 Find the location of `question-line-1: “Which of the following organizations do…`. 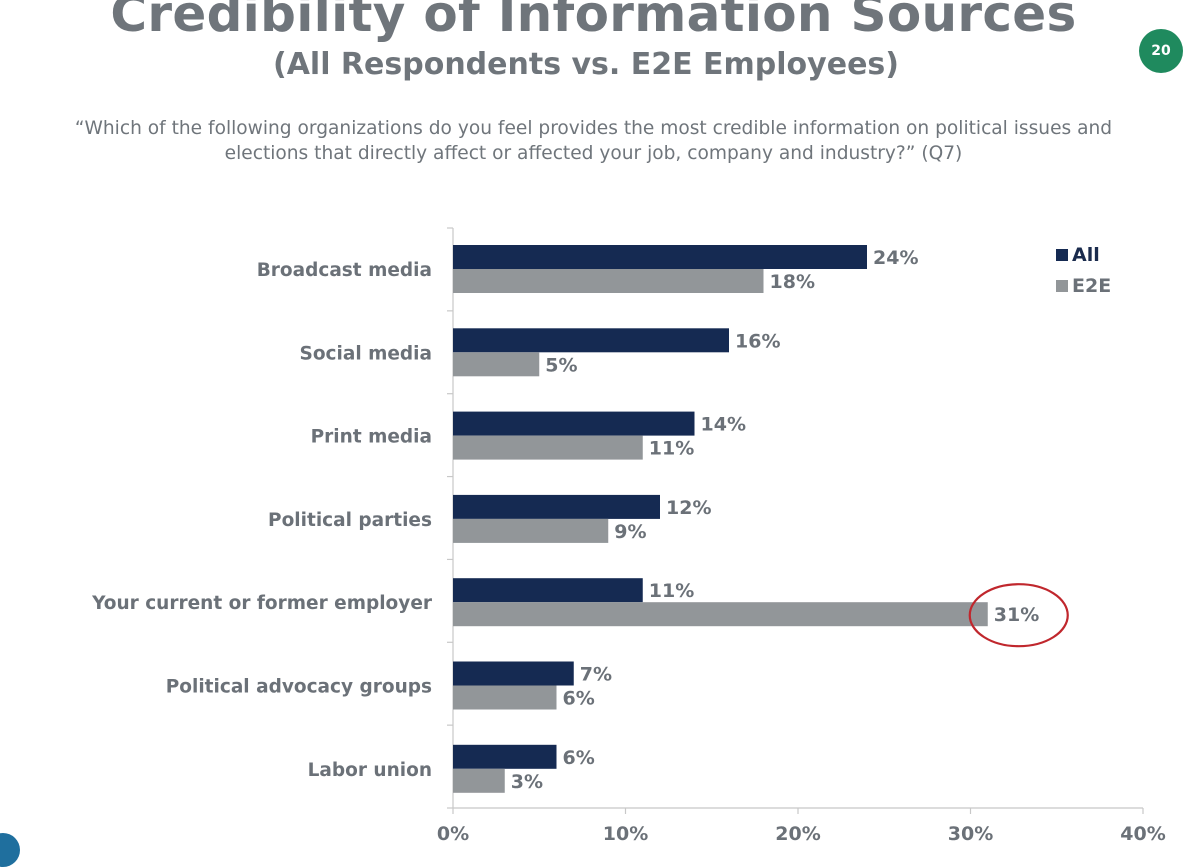

question-line-1: “Which of the following organizations do… is located at coordinates (593, 128).